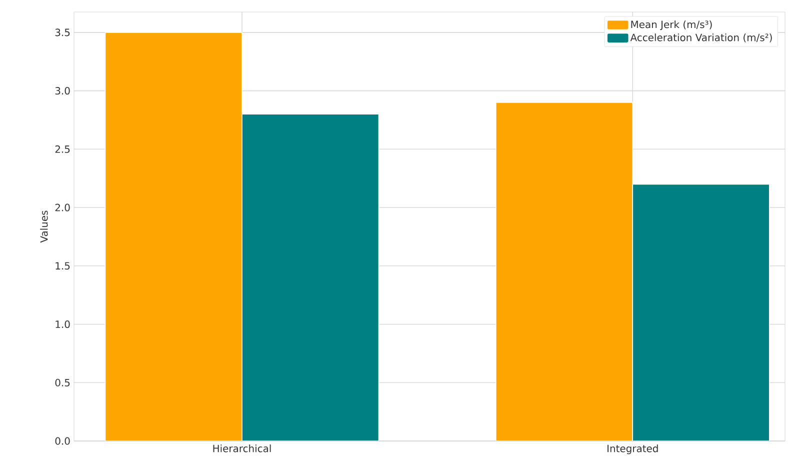  Describe the element at coordinates (242, 448) in the screenshot. I see `x-tick-label: Hierarchical` at that location.